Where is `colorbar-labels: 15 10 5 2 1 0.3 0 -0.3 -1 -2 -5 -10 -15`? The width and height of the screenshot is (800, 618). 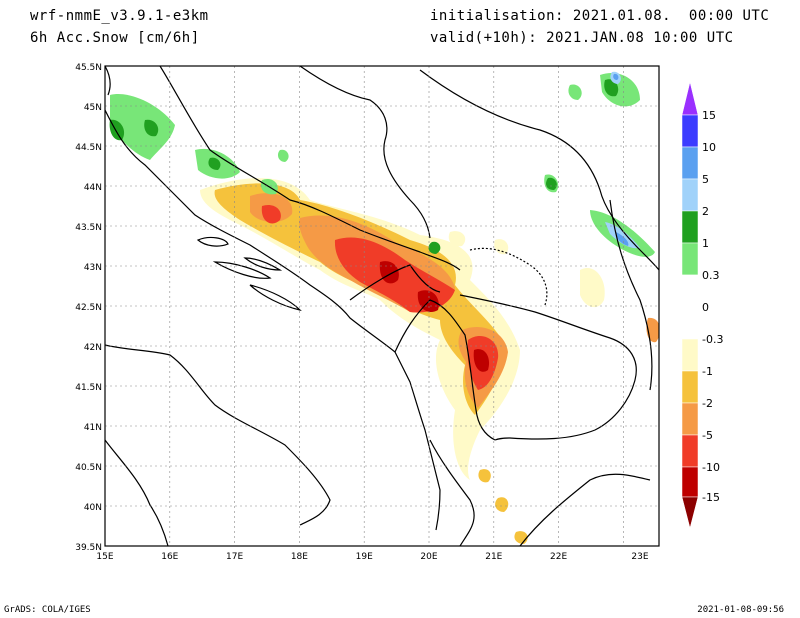 colorbar-labels: 15 10 5 2 1 0.3 0 -0.3 -1 -2 -5 -10 -15 is located at coordinates (712, 306).